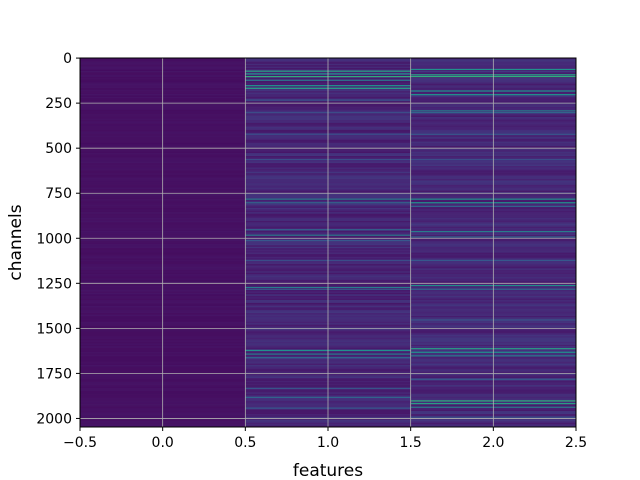 The height and width of the screenshot is (480, 640). What do you see at coordinates (80, 443) in the screenshot?
I see `x-tick-label: −0.5` at bounding box center [80, 443].